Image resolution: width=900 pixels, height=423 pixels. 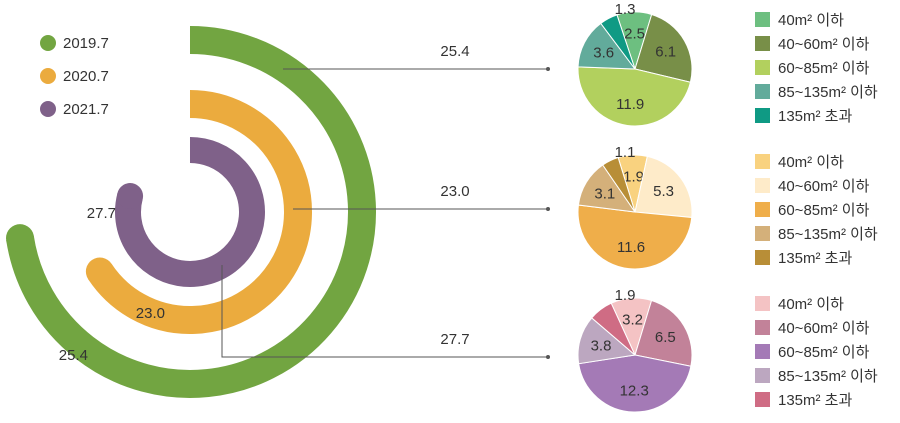 I want to click on leader-value: 25.4, so click(x=454, y=51).